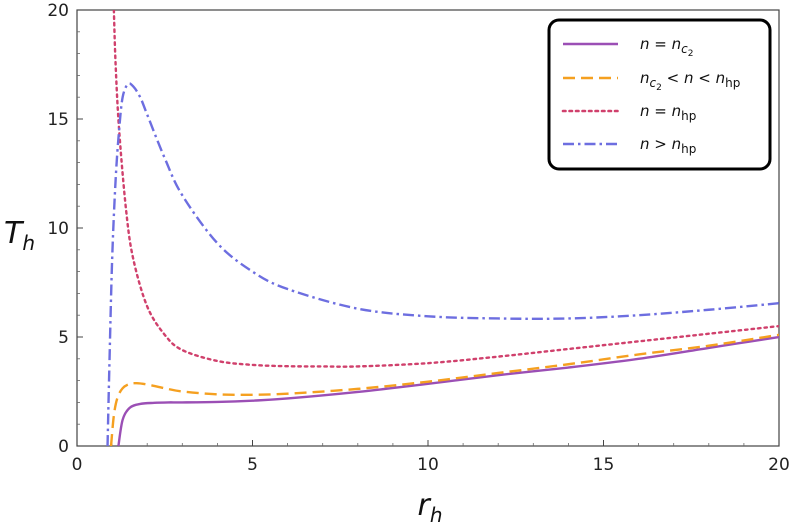 This screenshot has height=525, width=793. What do you see at coordinates (58, 229) in the screenshot?
I see `y-tick-label: 10` at bounding box center [58, 229].